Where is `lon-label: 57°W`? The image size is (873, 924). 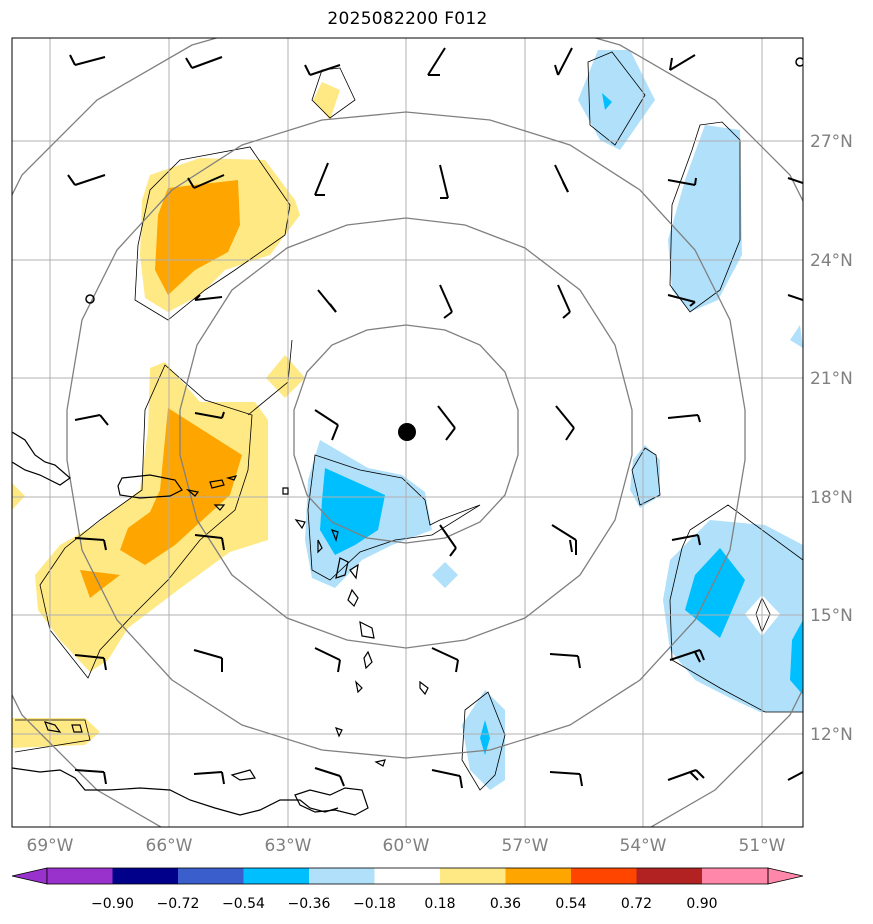 lon-label: 57°W is located at coordinates (525, 846).